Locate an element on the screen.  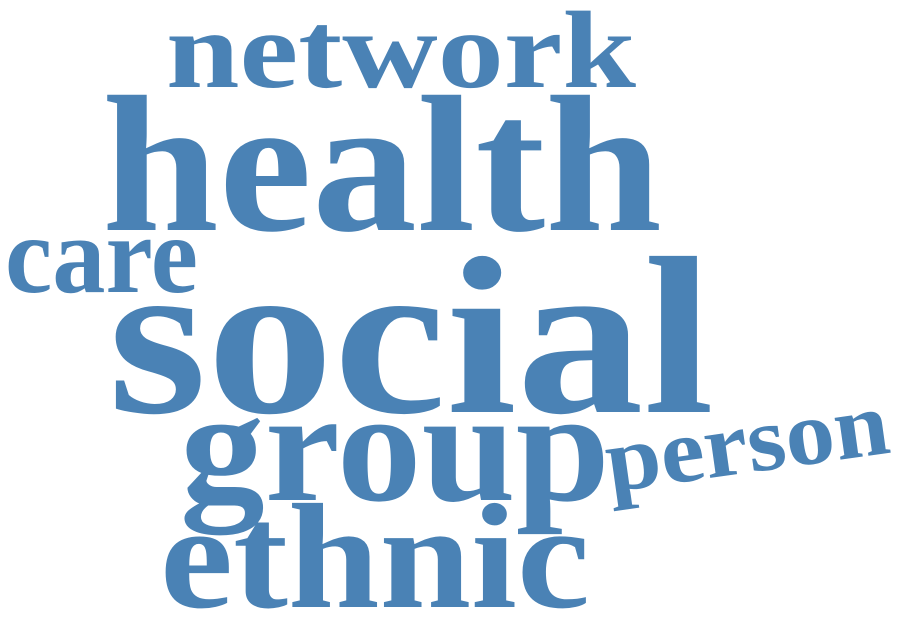
word-care: care is located at coordinates (101, 255).